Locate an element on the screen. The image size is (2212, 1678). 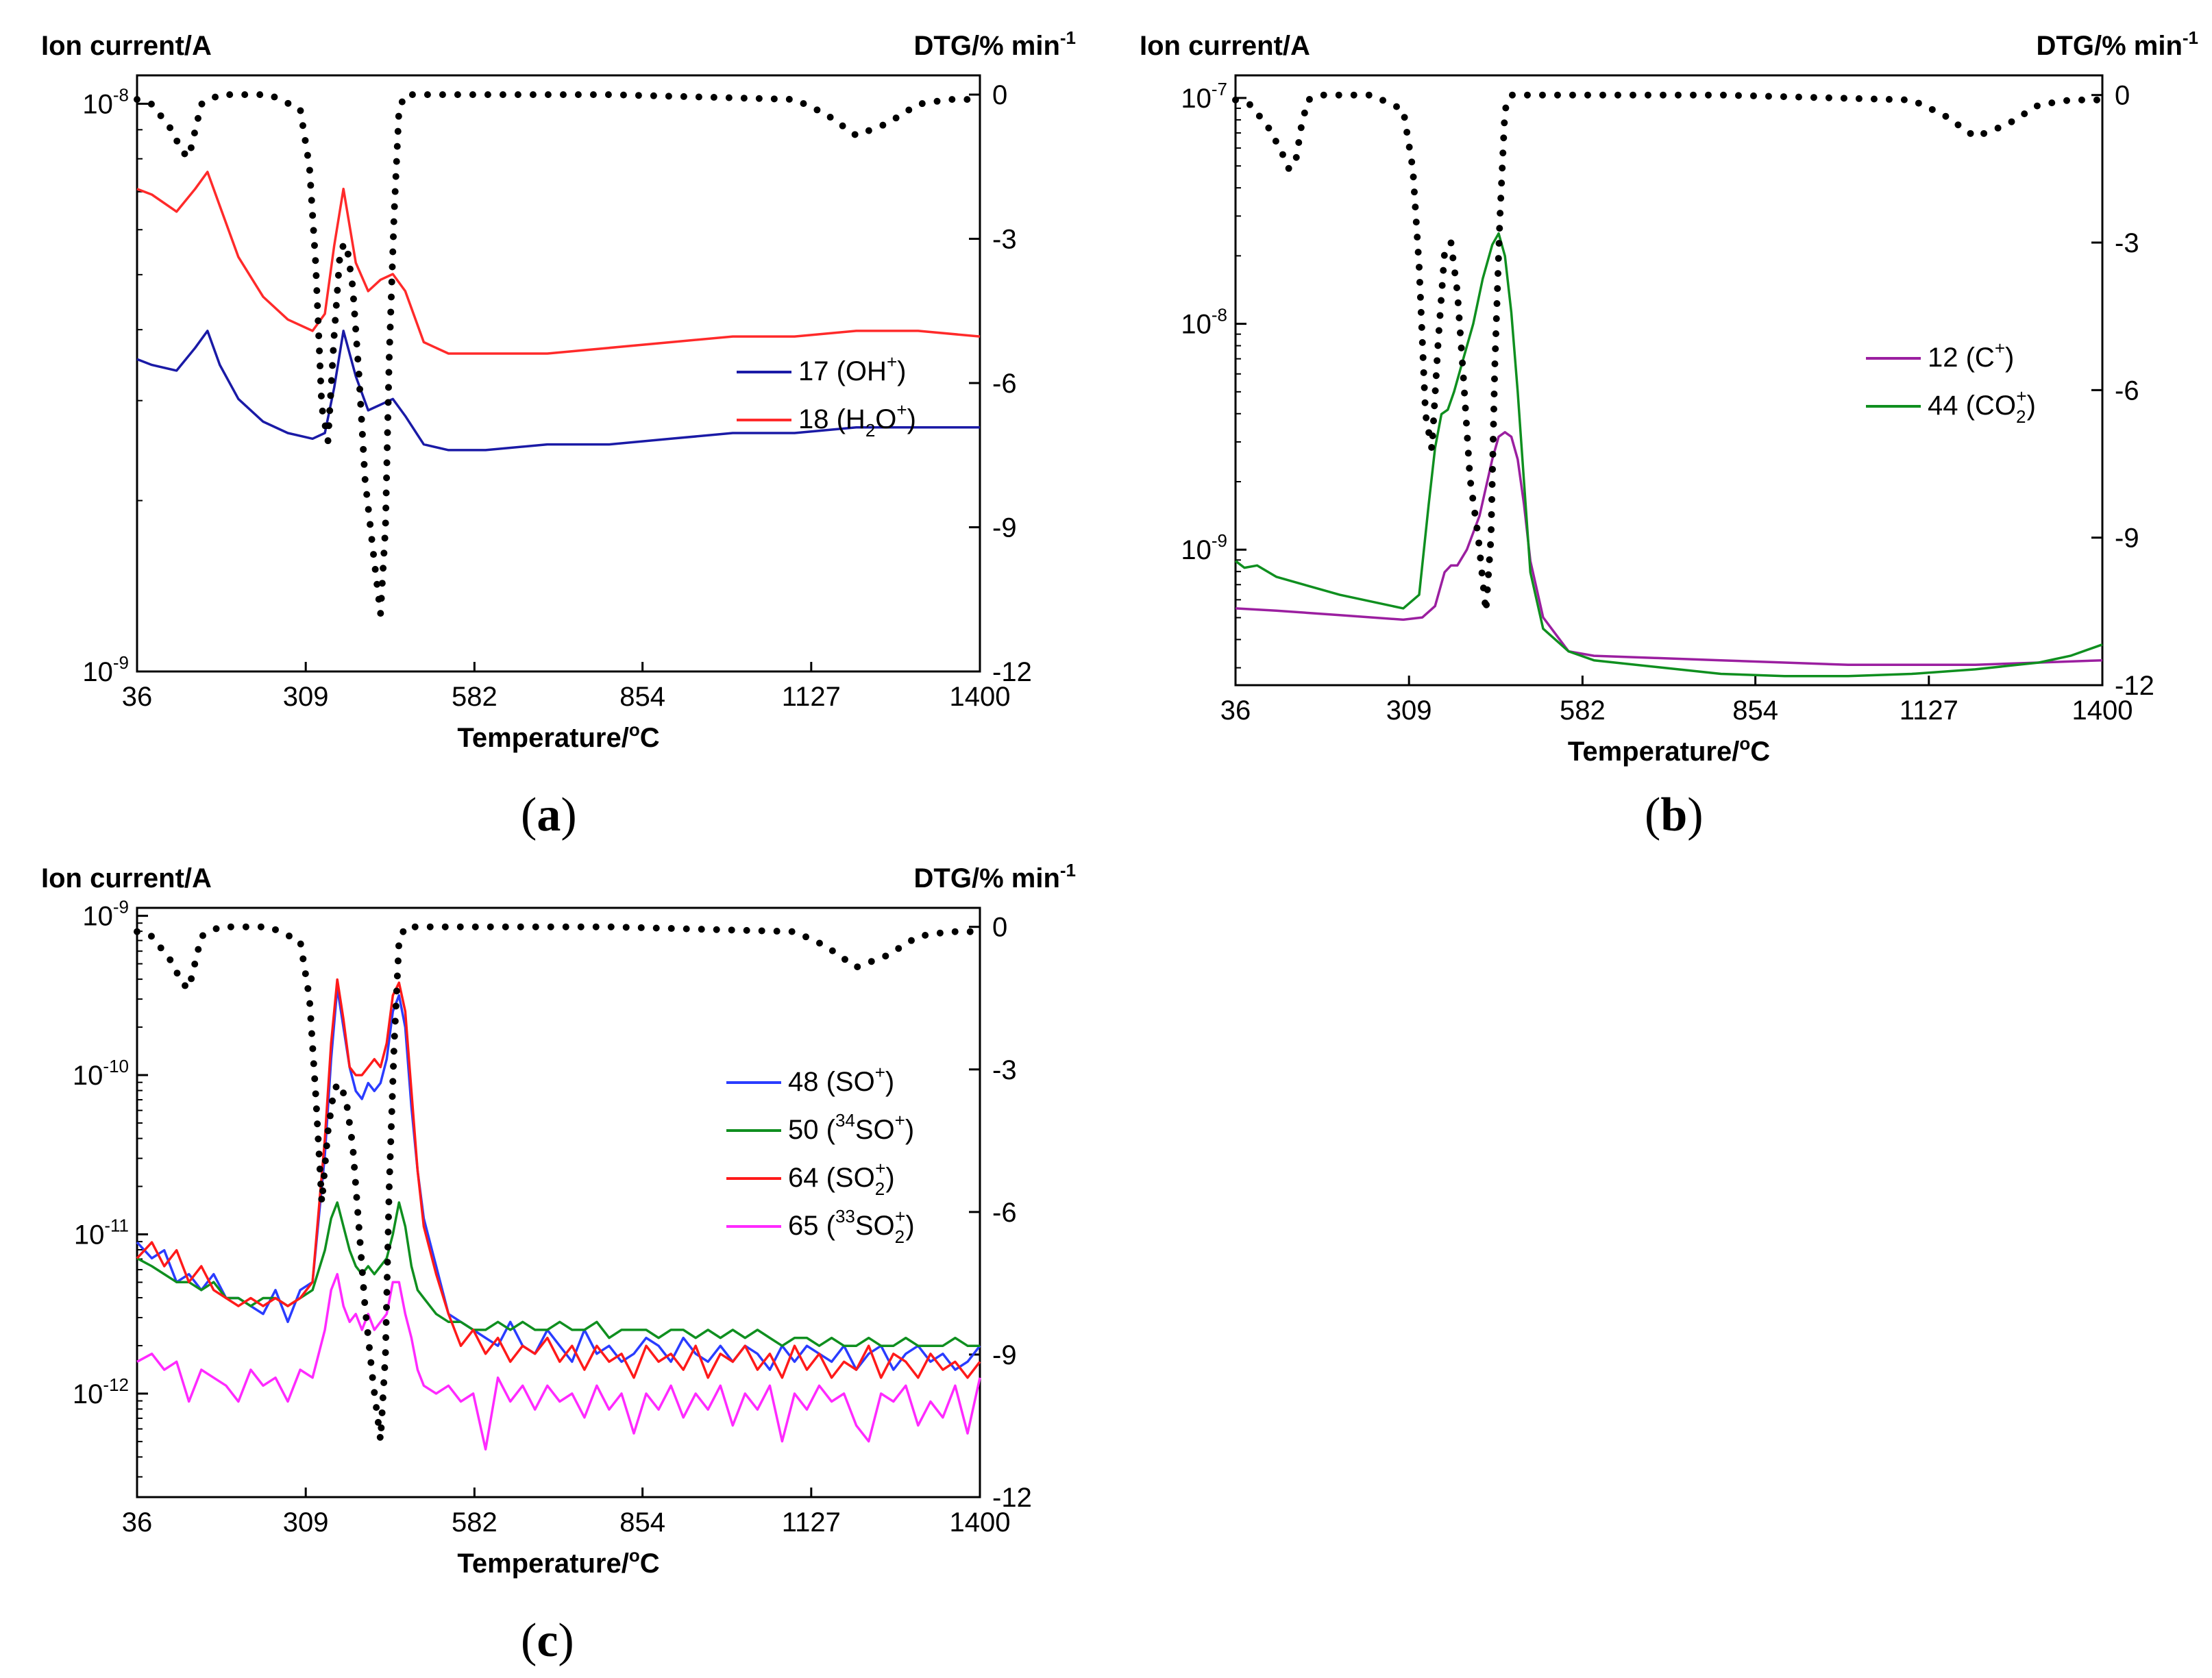
series-line-oh is located at coordinates (558, 391).